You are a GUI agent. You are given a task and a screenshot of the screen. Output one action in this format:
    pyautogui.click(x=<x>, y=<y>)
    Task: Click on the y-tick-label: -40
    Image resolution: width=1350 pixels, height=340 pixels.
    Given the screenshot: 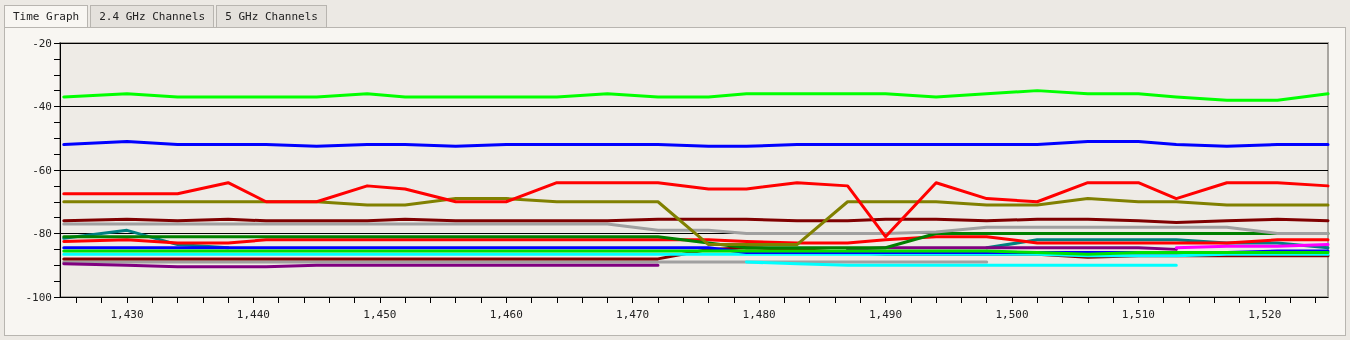 What is the action you would take?
    pyautogui.click(x=42, y=106)
    